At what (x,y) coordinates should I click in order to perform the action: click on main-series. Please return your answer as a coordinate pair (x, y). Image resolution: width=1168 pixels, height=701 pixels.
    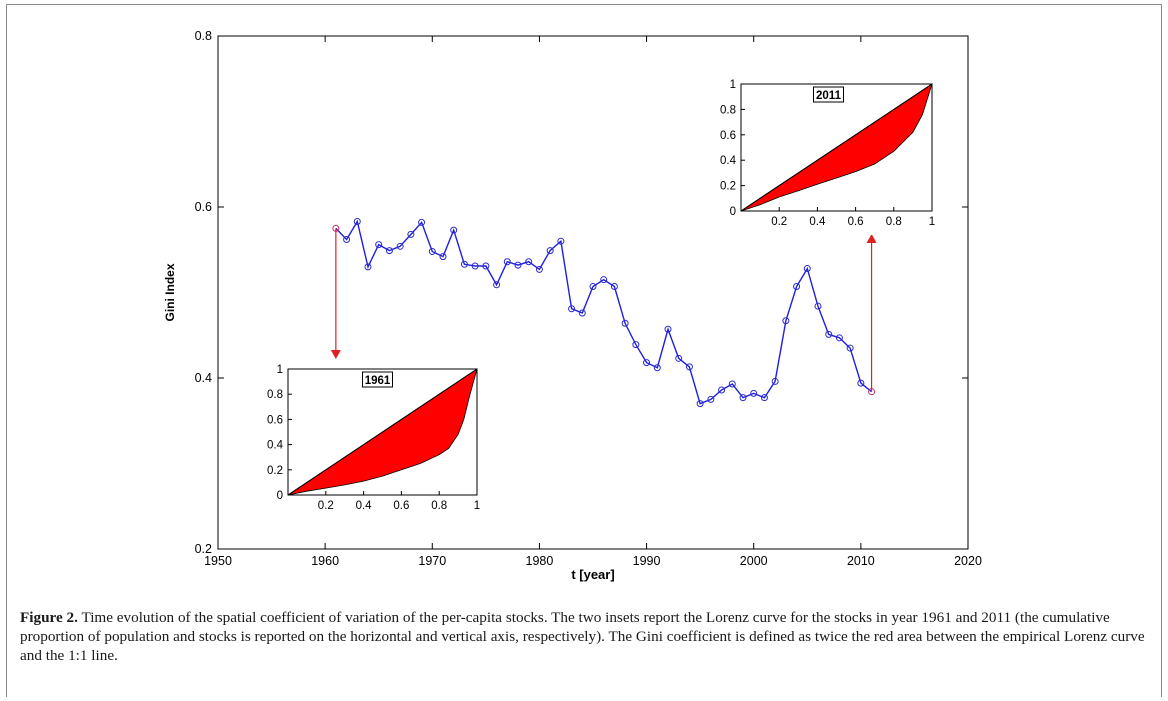
    Looking at the image, I should click on (604, 313).